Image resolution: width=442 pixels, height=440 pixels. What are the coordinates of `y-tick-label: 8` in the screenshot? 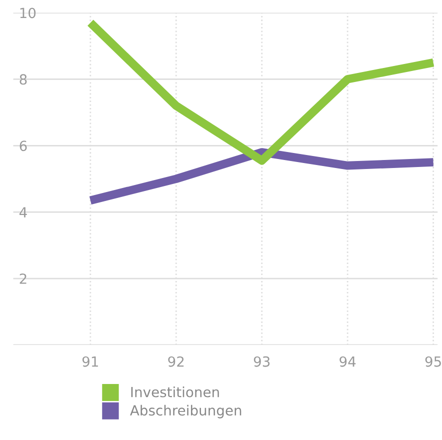 It's located at (23, 79).